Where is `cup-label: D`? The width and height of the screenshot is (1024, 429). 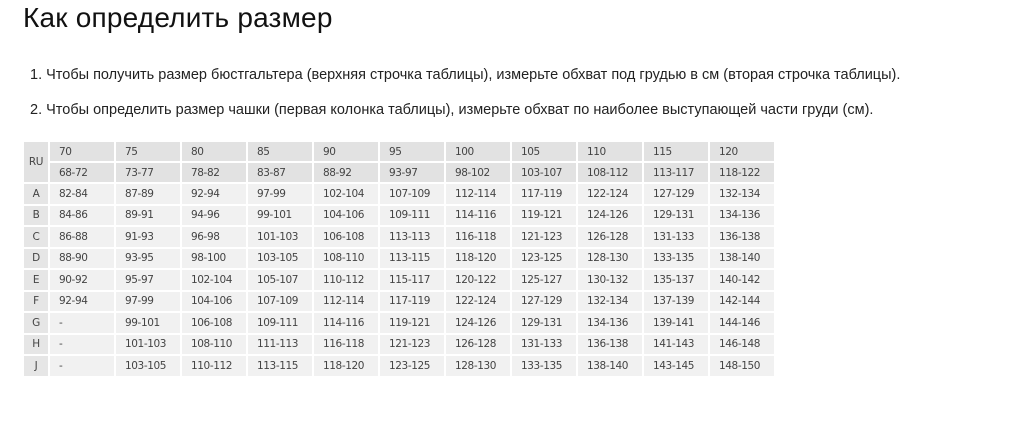 cup-label: D is located at coordinates (36, 258).